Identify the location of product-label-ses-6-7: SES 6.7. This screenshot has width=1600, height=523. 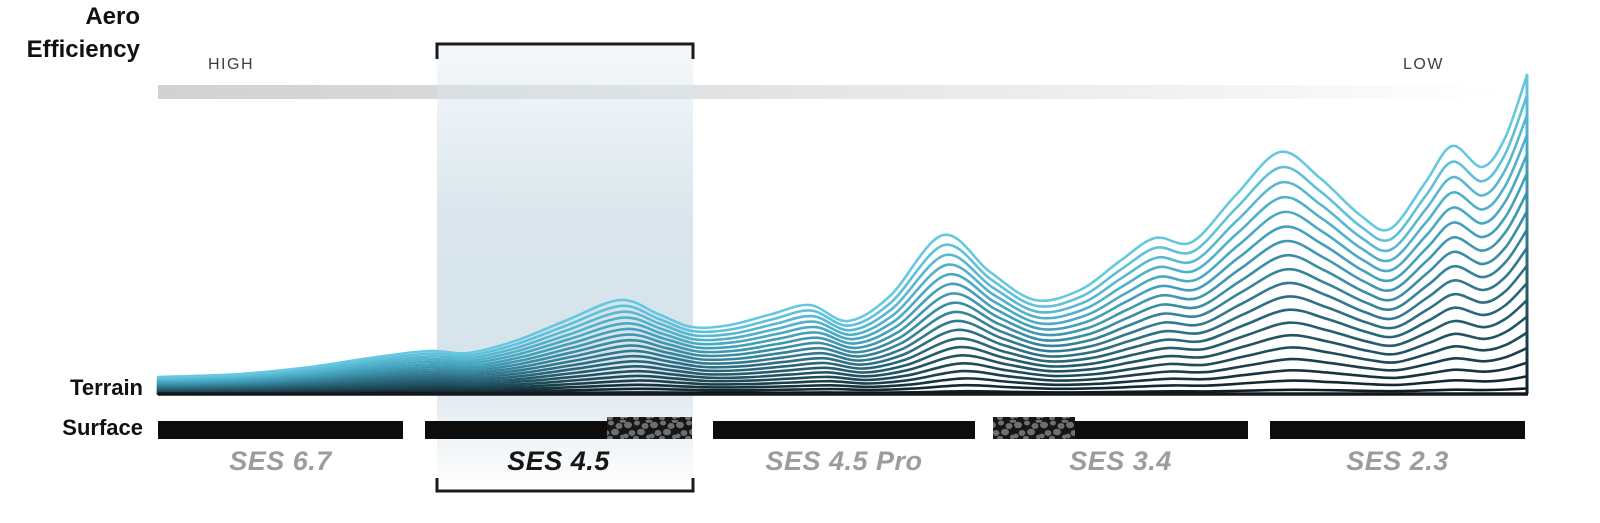
(280, 461).